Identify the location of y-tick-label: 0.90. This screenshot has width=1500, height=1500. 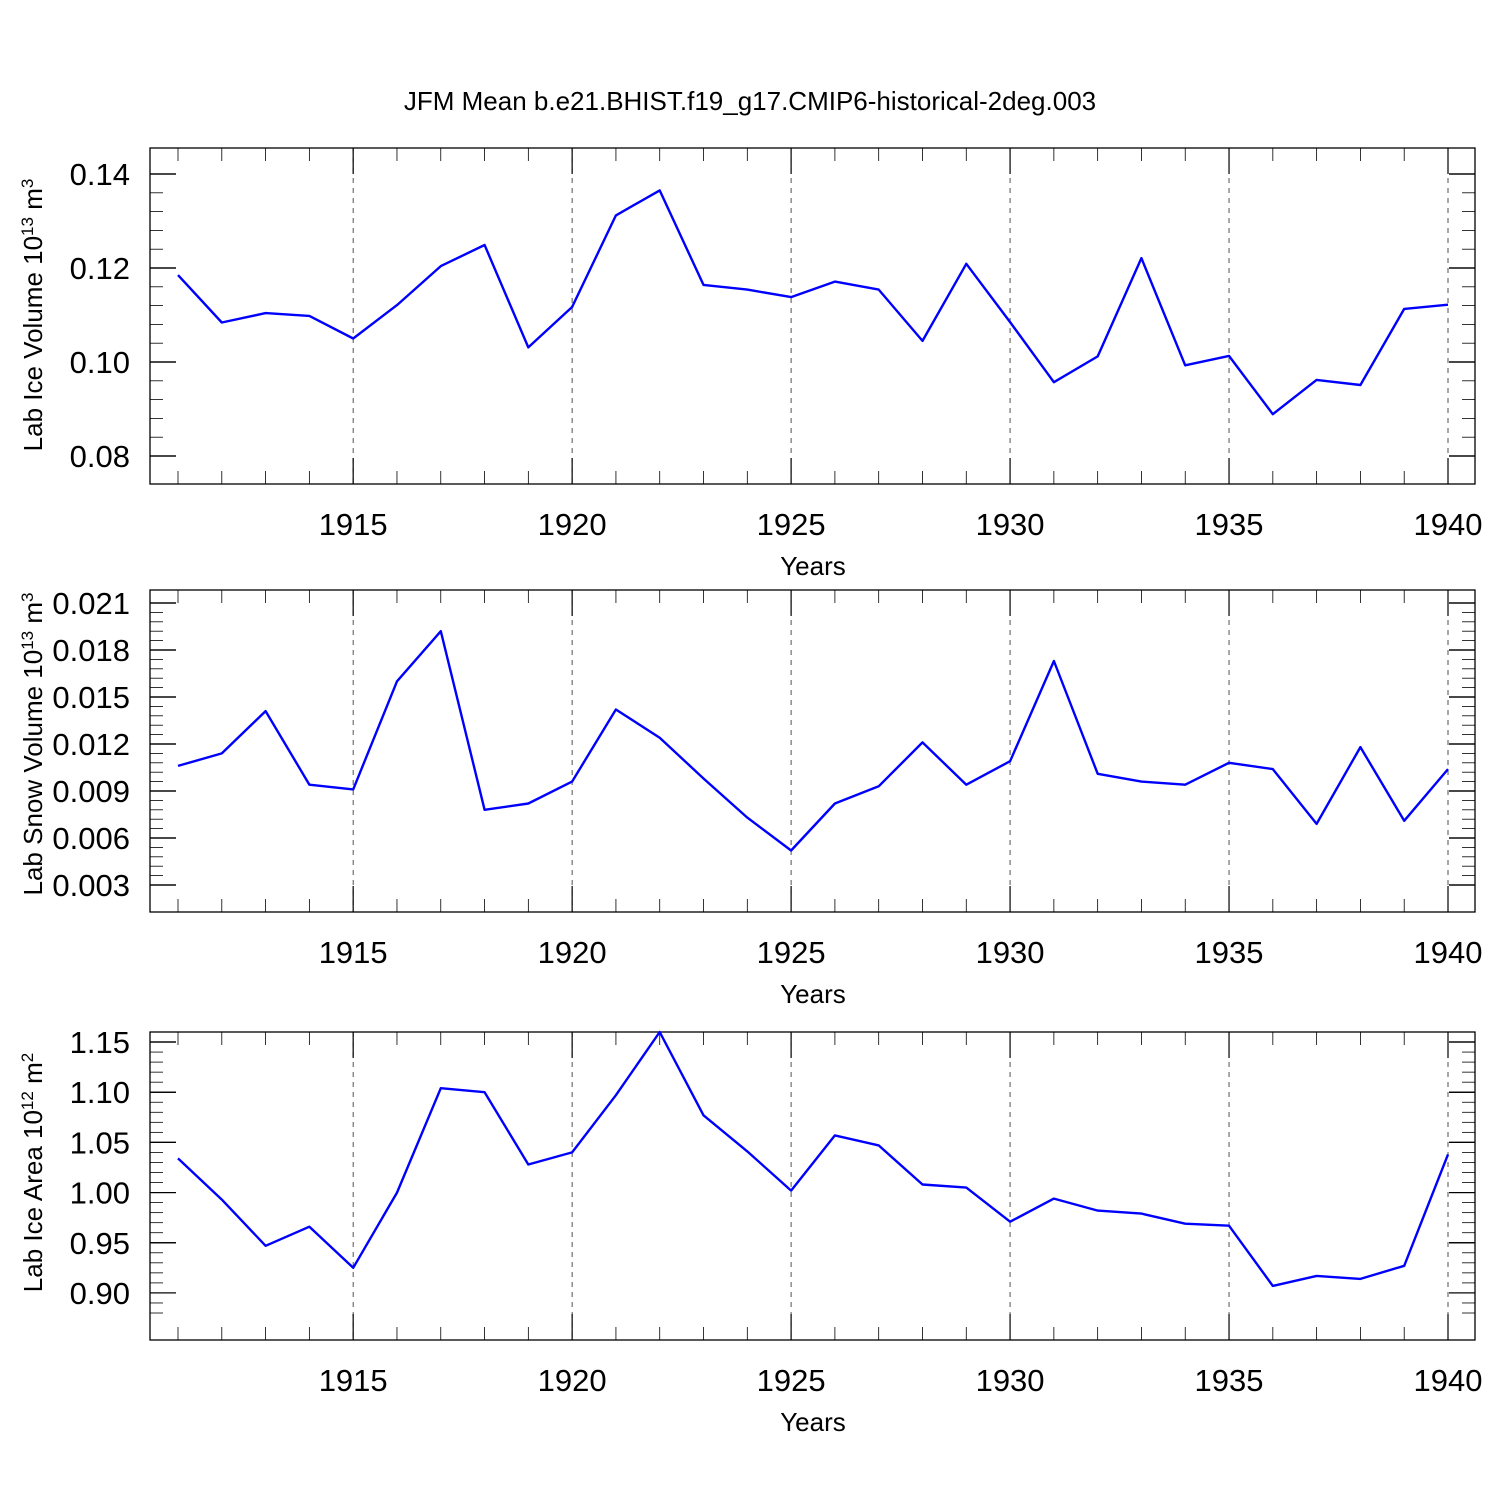
(100, 1293).